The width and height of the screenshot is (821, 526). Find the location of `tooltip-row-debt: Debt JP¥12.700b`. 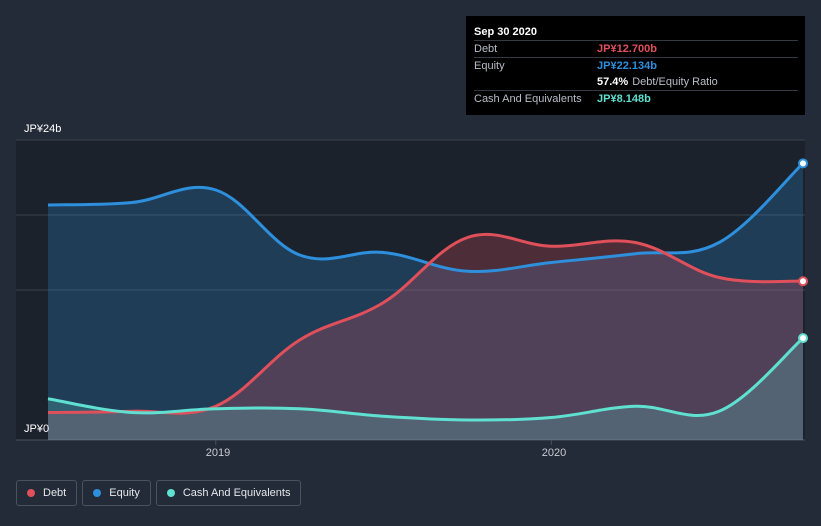

tooltip-row-debt: Debt JP¥12.700b is located at coordinates (636, 48).